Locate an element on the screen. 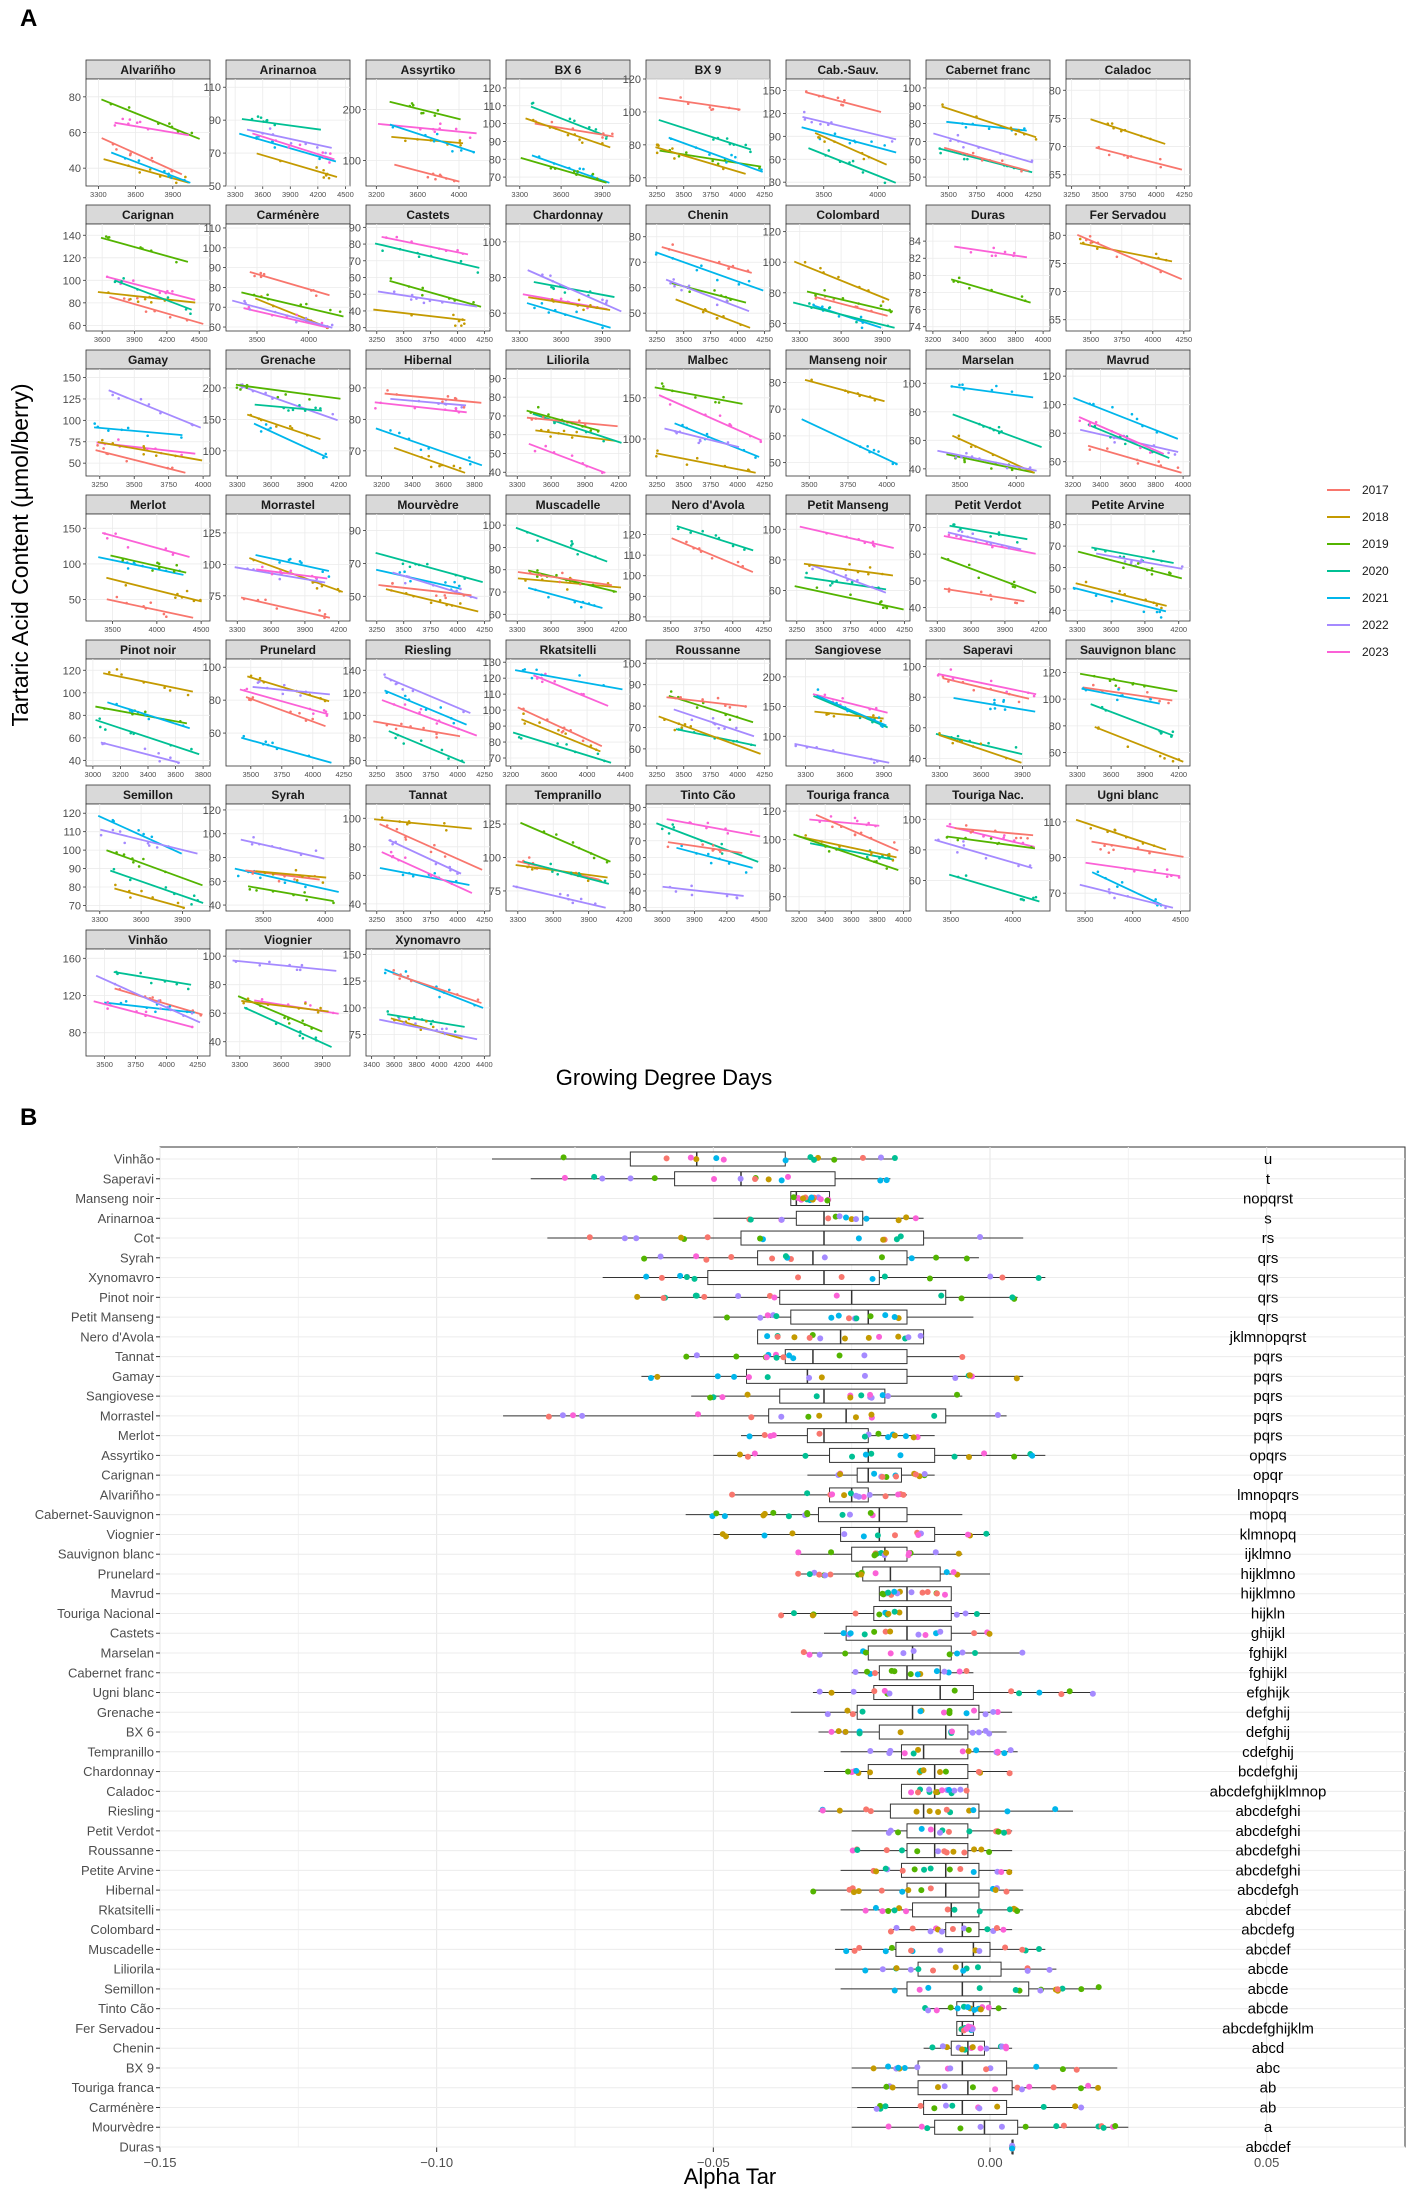 The image size is (1418, 2191). panel-b-group-letters: bcdefghij is located at coordinates (1268, 1772).